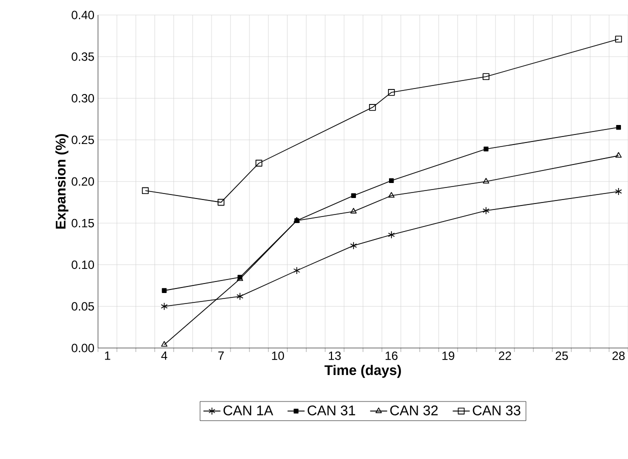 The height and width of the screenshot is (459, 628). Describe the element at coordinates (414, 410) in the screenshot. I see `legend-label: CAN 32` at that location.